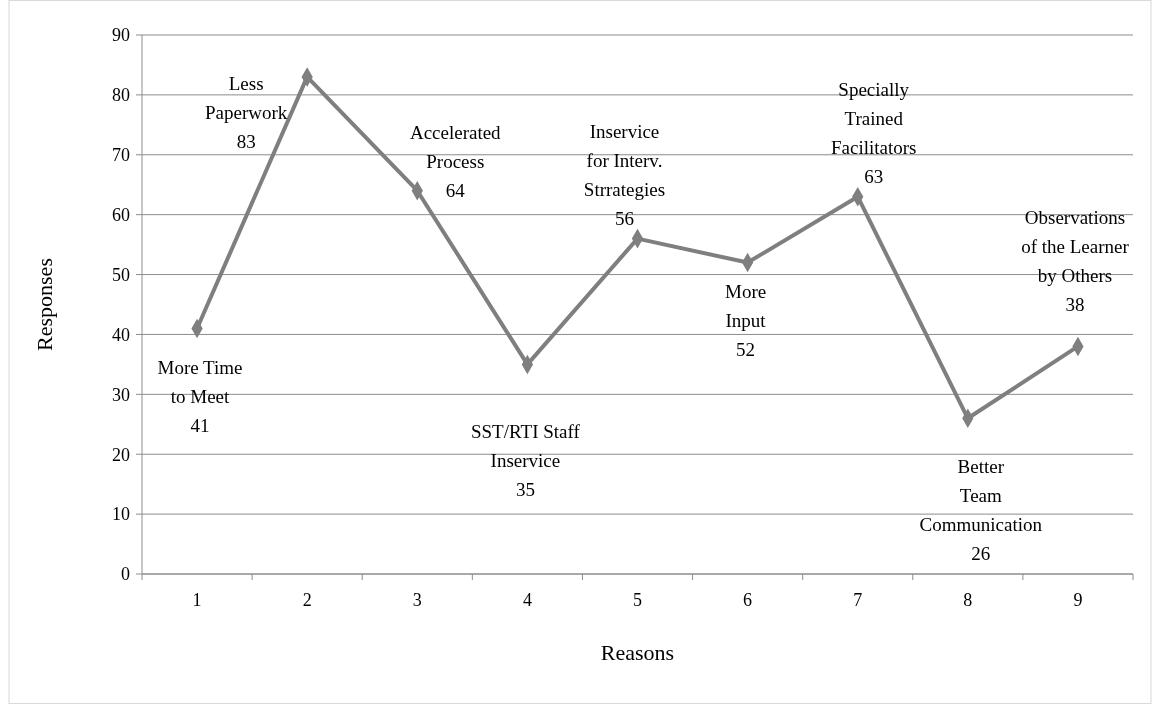 The image size is (1152, 704). What do you see at coordinates (121, 394) in the screenshot?
I see `y-tick-label: 30` at bounding box center [121, 394].